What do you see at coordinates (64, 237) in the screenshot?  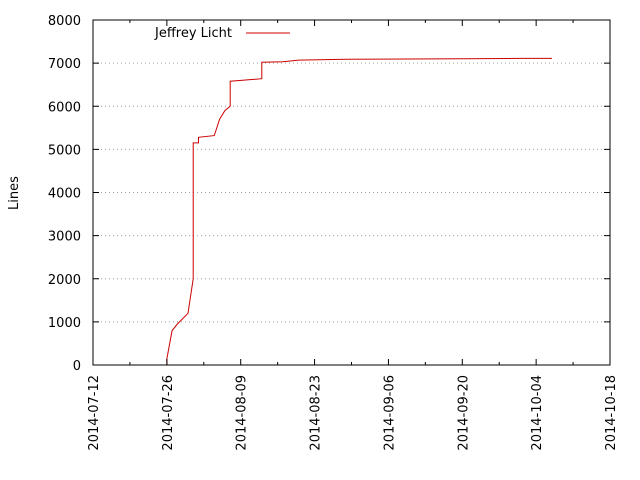 I see `y-tick-label: 3000` at bounding box center [64, 237].